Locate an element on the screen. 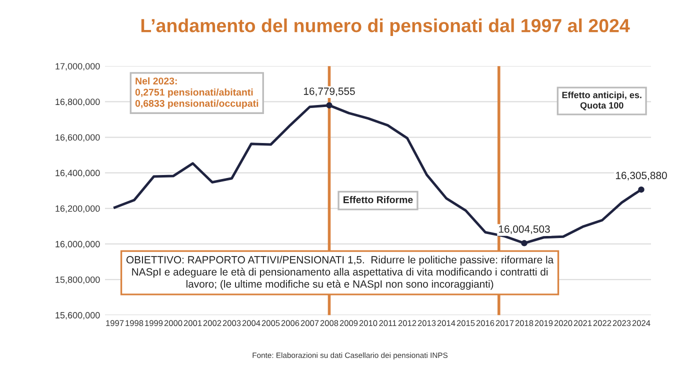 Image resolution: width=700 pixels, height=389 pixels. x-tick-label: 2018 is located at coordinates (524, 323).